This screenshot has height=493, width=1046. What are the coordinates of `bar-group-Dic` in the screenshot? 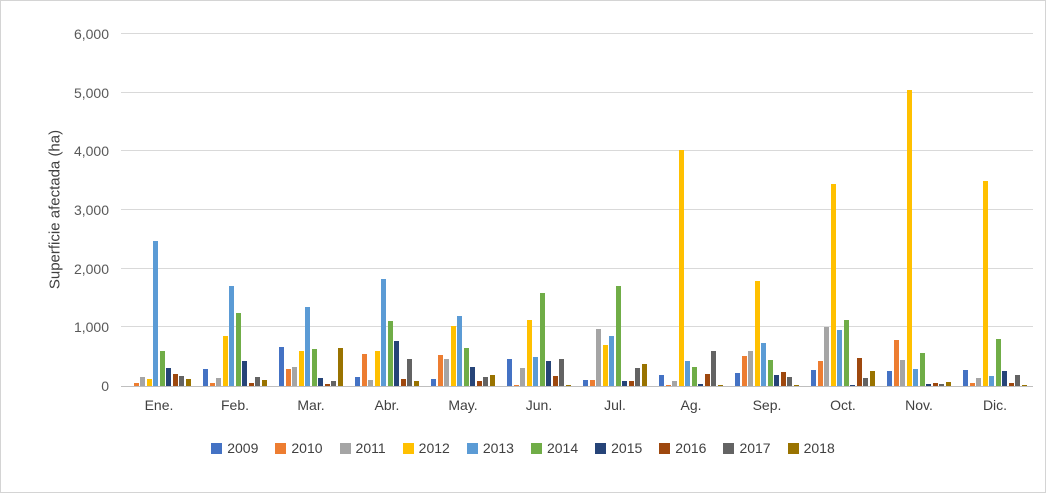 It's located at (995, 210).